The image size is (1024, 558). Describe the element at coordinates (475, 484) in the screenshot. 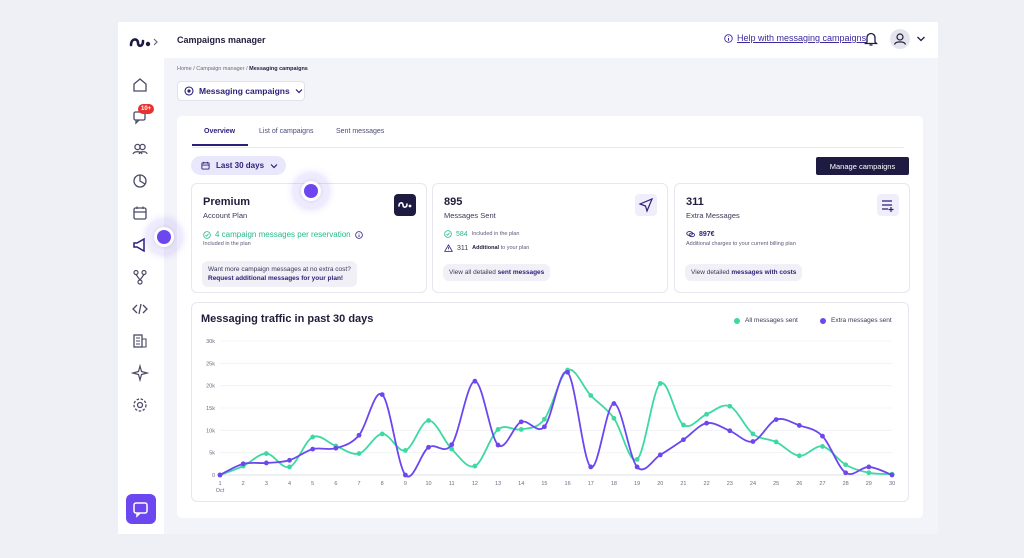

I see `x-tick-label: 12` at that location.